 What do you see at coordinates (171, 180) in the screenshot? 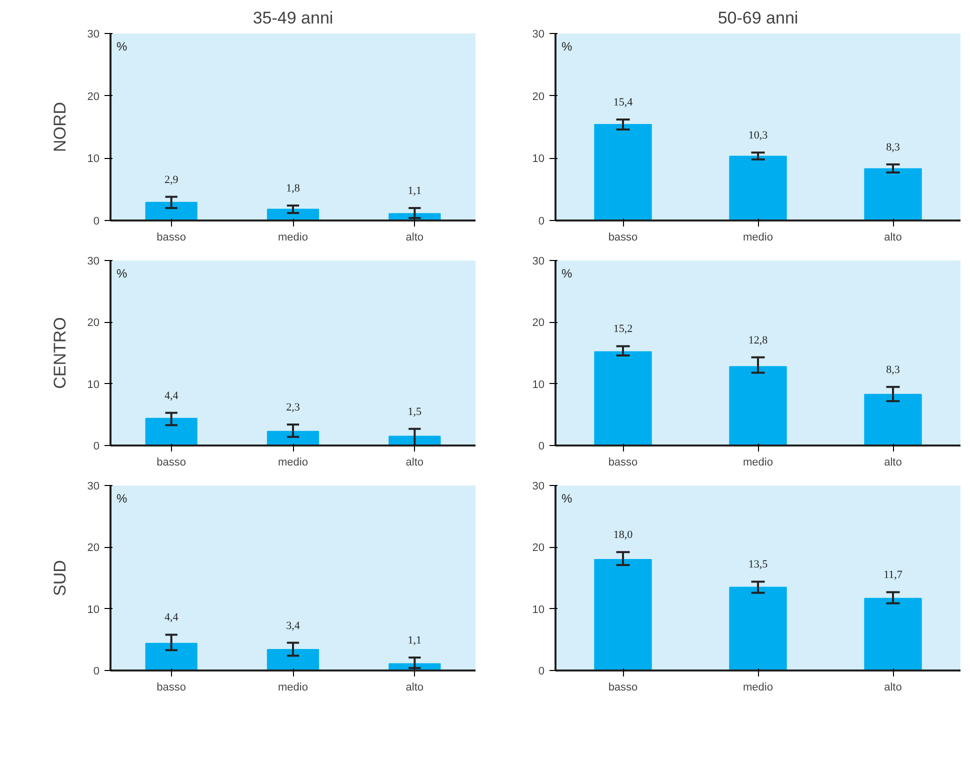
I see `data-label: 2,9` at bounding box center [171, 180].